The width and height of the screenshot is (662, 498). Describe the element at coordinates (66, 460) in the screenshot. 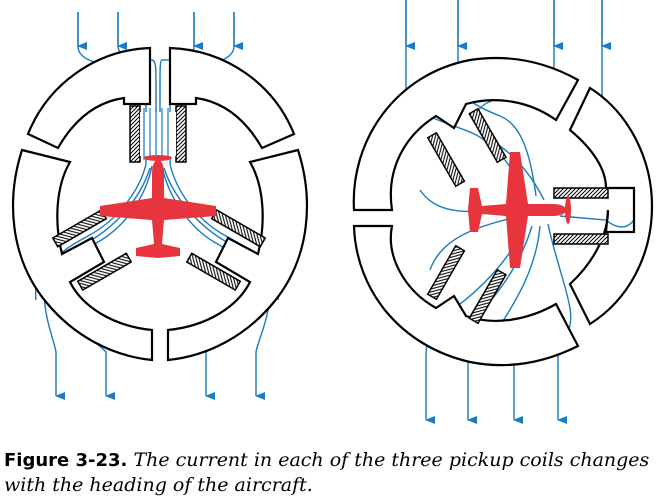

I see `figure-label: Figure 3-23.` at that location.